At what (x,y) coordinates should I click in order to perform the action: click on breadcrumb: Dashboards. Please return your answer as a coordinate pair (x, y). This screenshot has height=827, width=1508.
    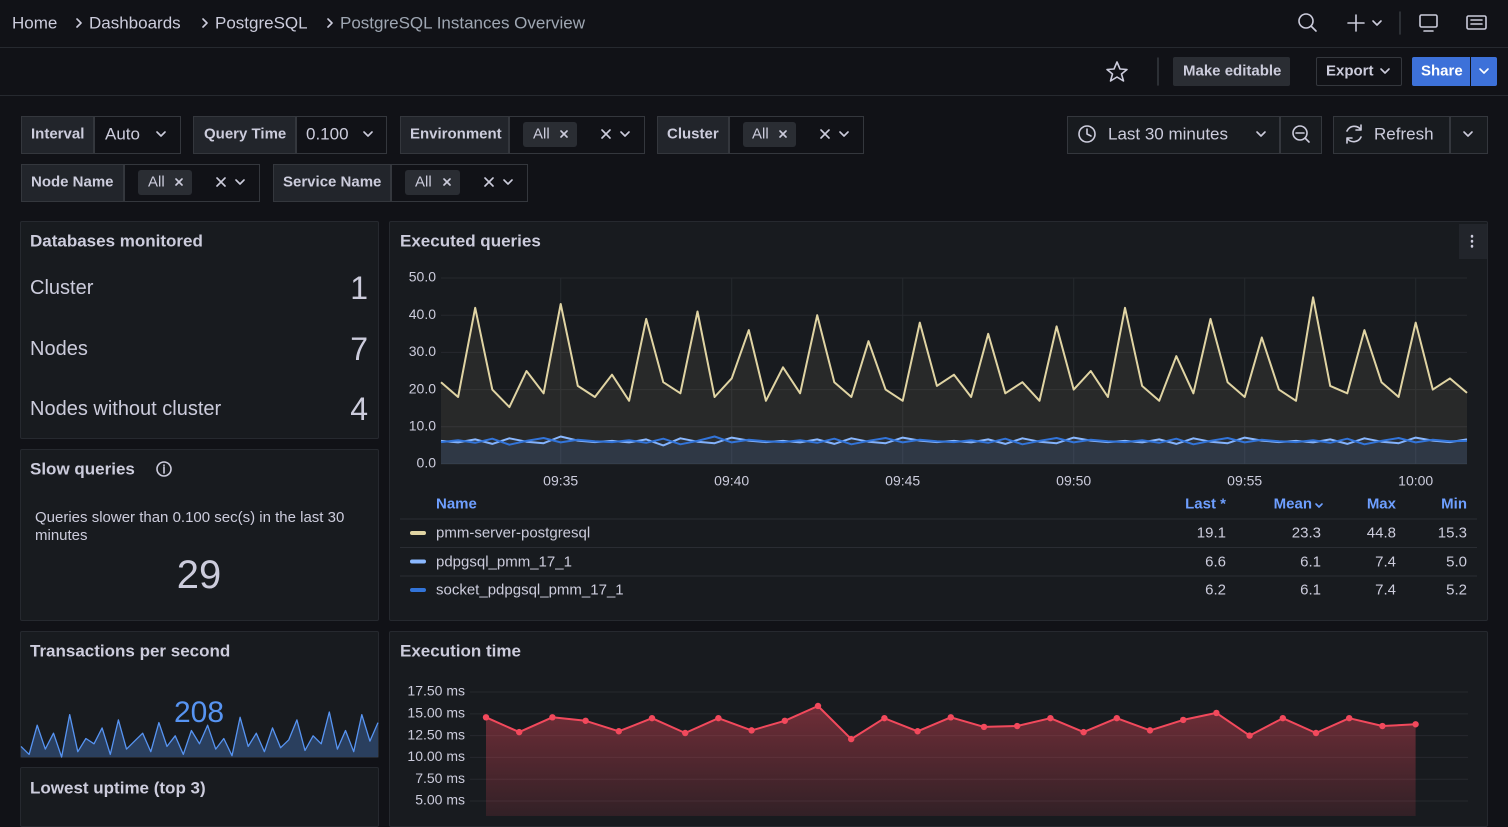
    Looking at the image, I should click on (135, 23).